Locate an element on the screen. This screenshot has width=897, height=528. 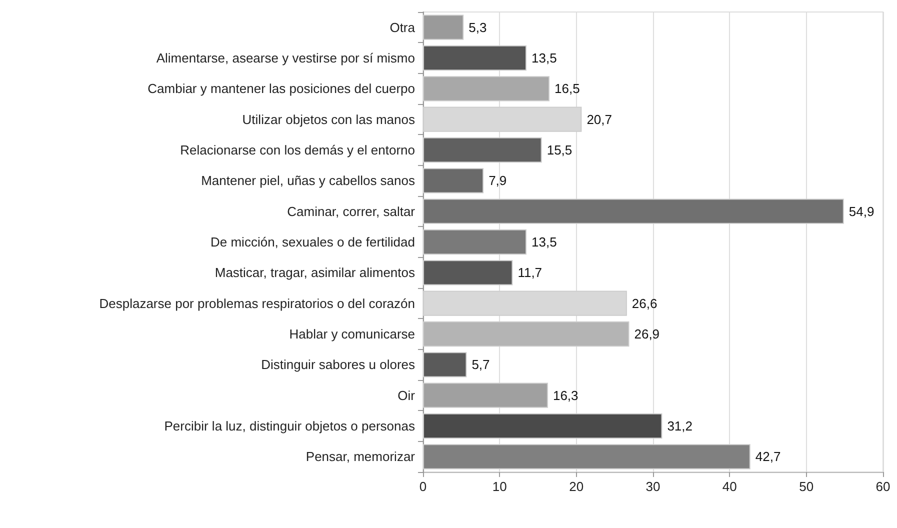
y-tick-label: Relacionarse con los demás y el entorno is located at coordinates (297, 150).